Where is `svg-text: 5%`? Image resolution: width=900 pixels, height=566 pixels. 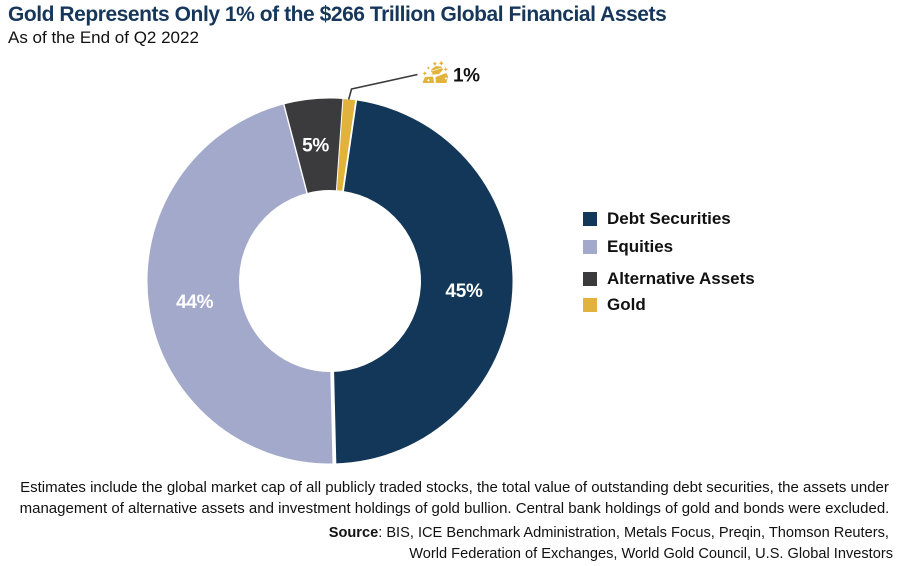
svg-text: 5% is located at coordinates (315, 145).